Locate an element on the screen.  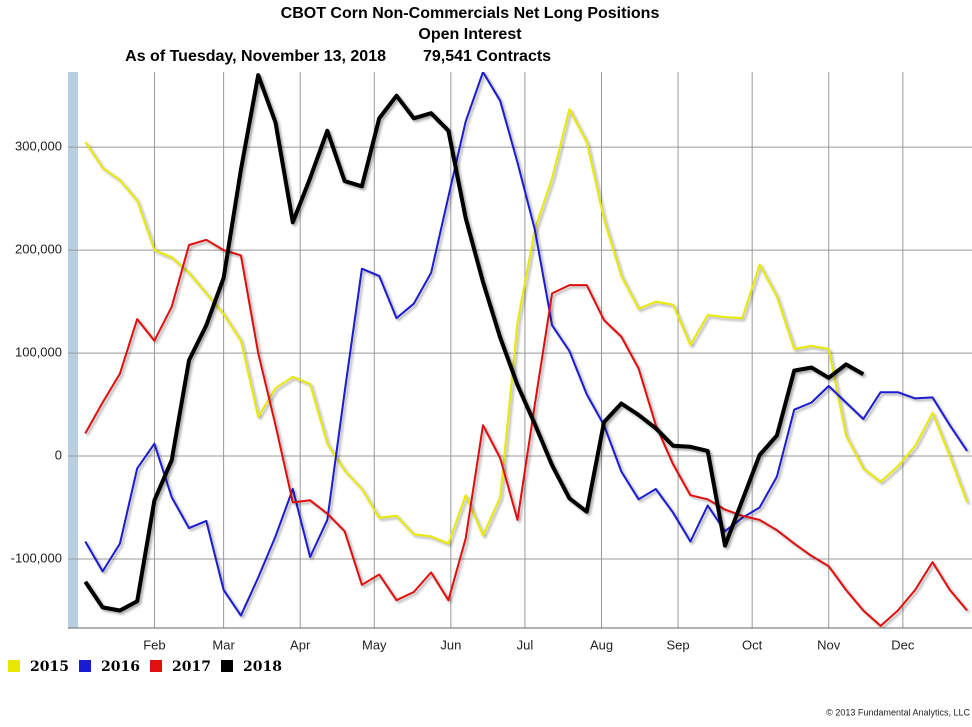
x-tick-label: Aug is located at coordinates (601, 644).